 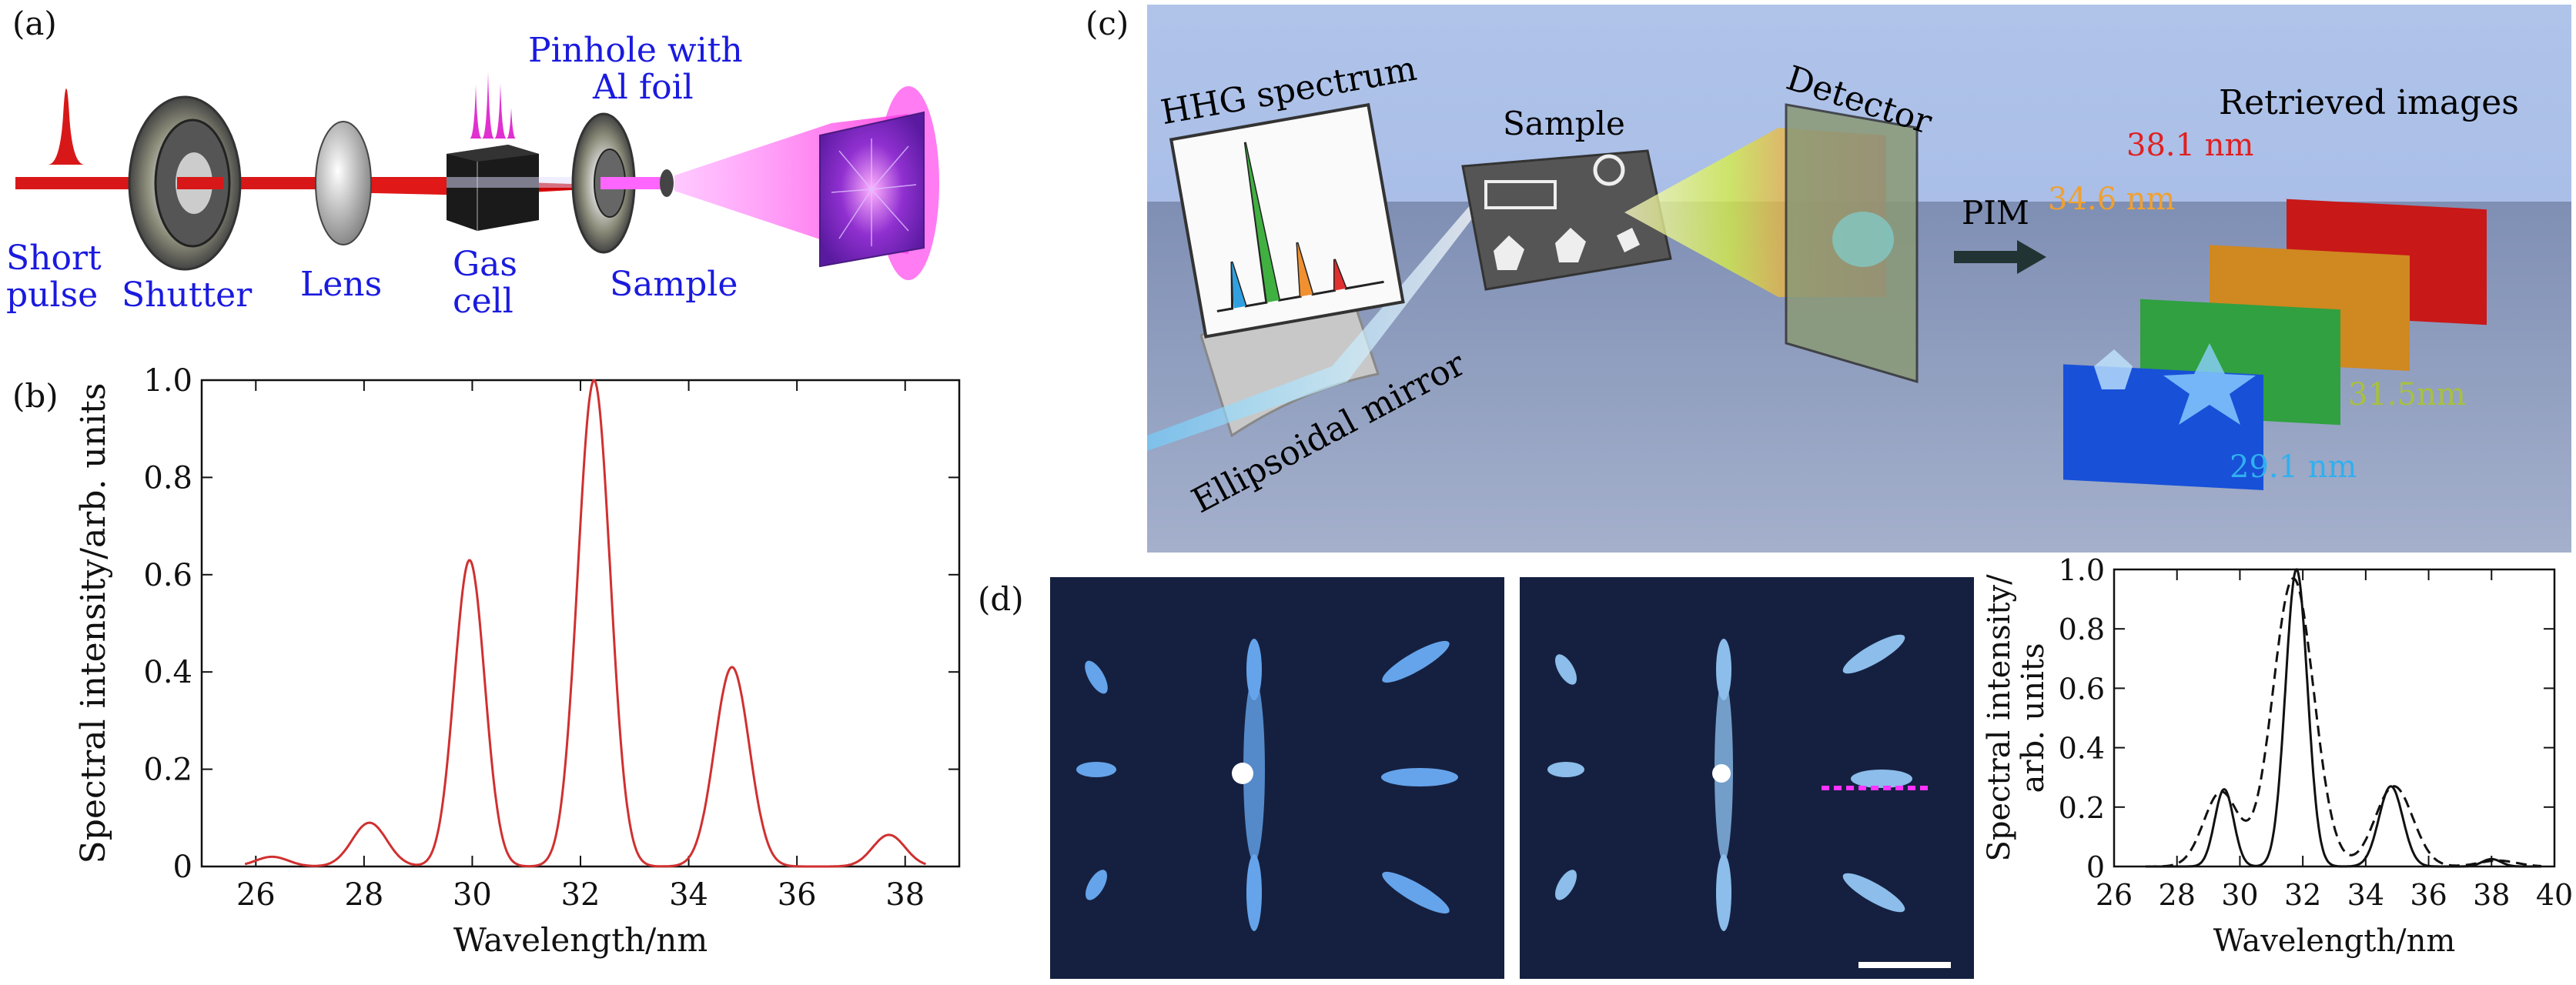 I want to click on label-short-pulse-2: pulse, so click(x=53, y=295).